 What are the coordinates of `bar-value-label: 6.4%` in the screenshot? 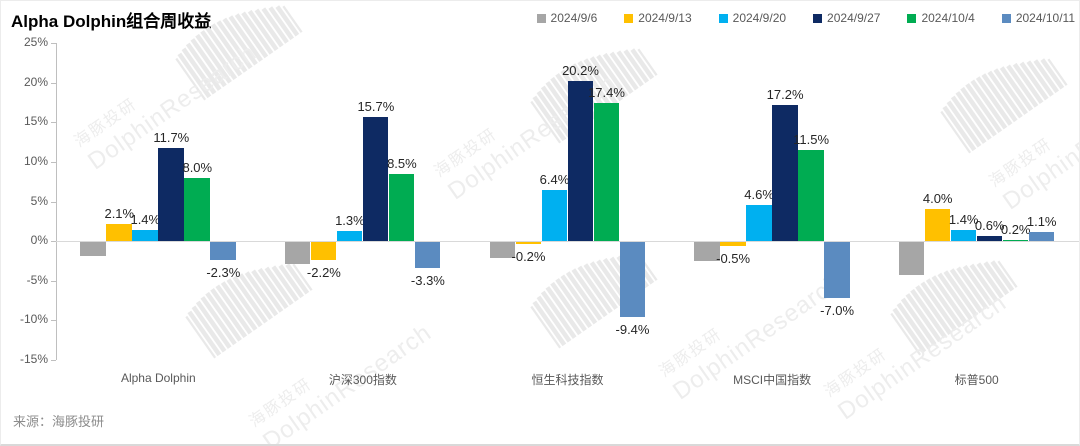 It's located at (554, 180).